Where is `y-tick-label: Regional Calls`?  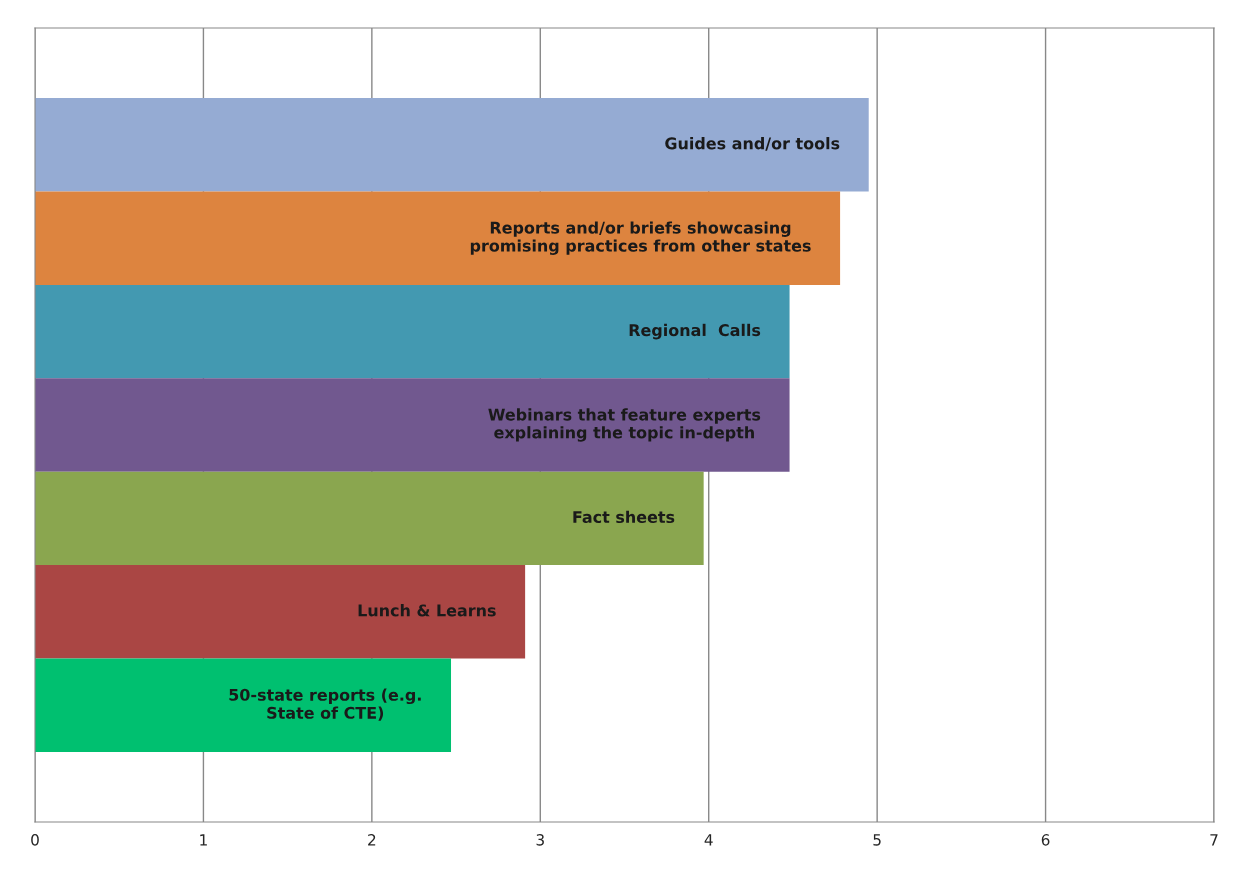 y-tick-label: Regional Calls is located at coordinates (695, 331).